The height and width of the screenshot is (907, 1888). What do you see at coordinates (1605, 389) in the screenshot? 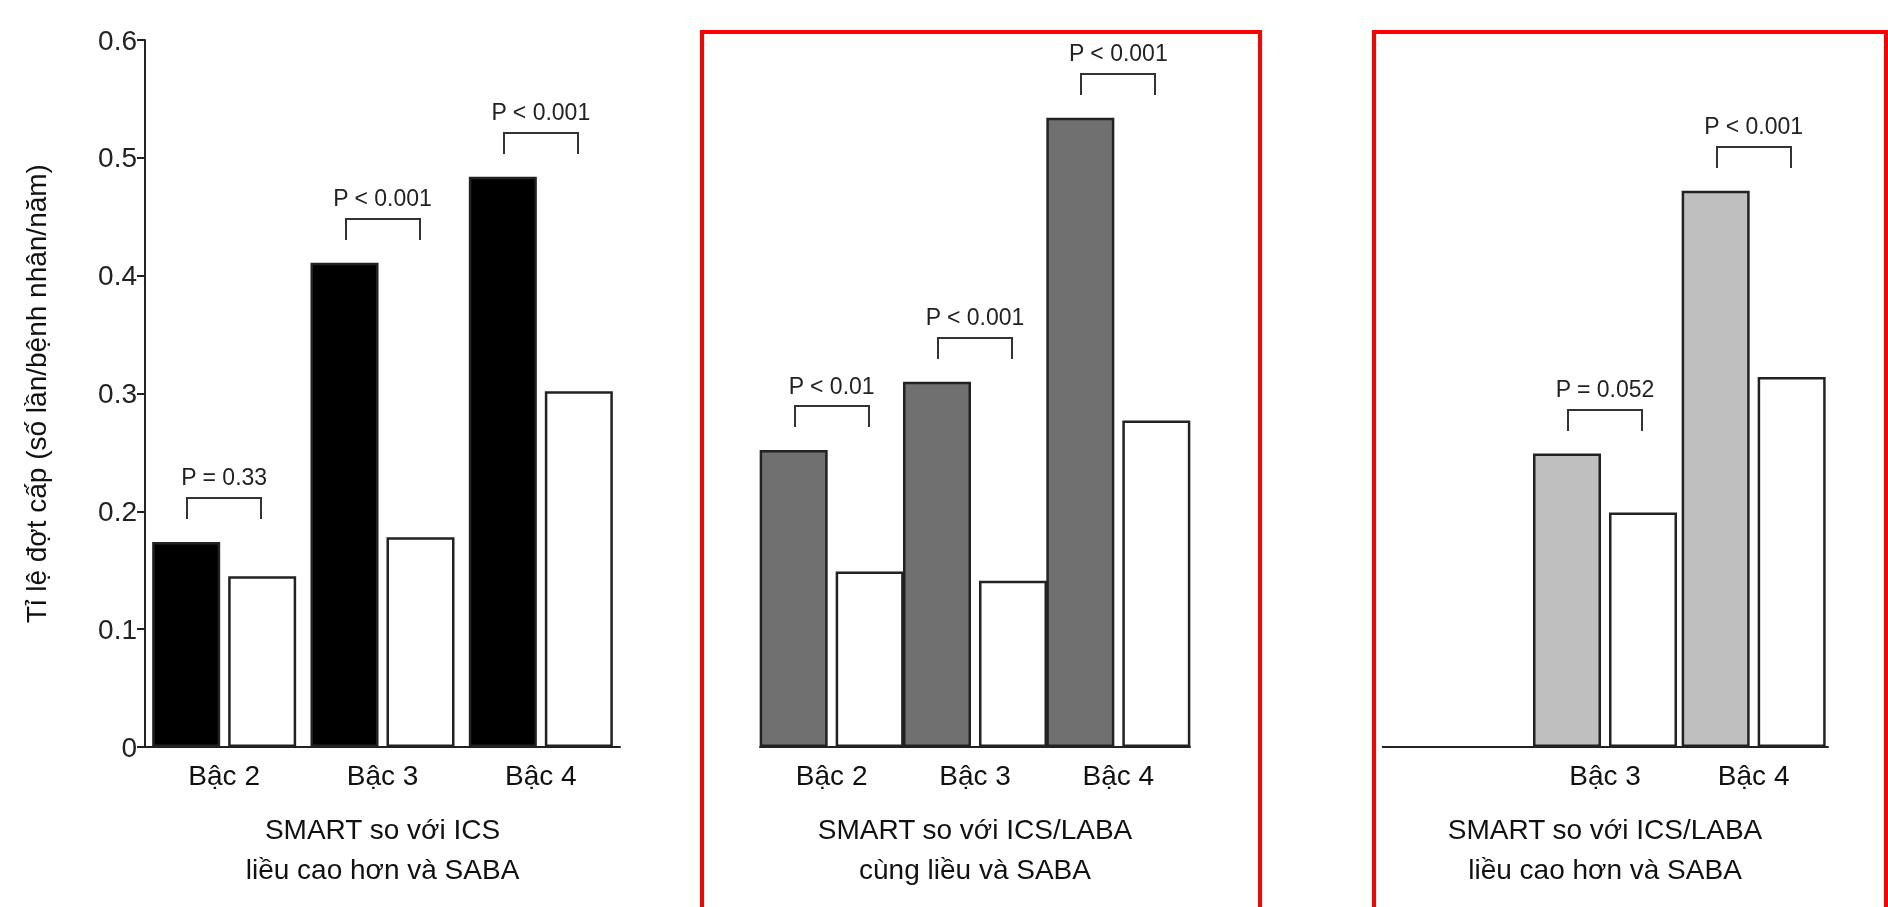
I see `annotation: P = 0.052` at bounding box center [1605, 389].